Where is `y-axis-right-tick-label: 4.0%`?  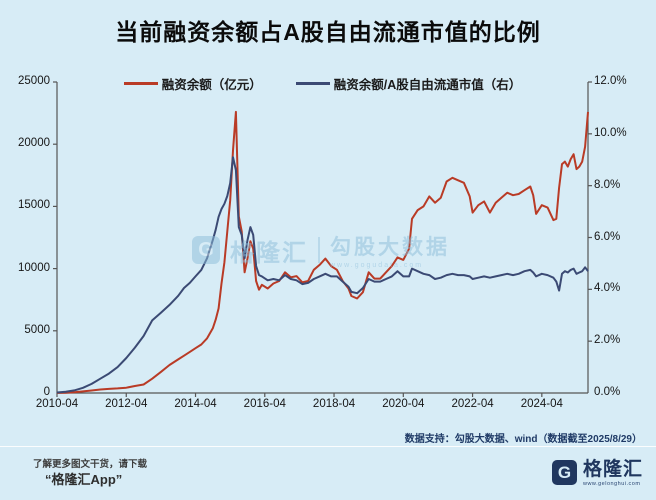
y-axis-right-tick-label: 4.0% is located at coordinates (607, 288).